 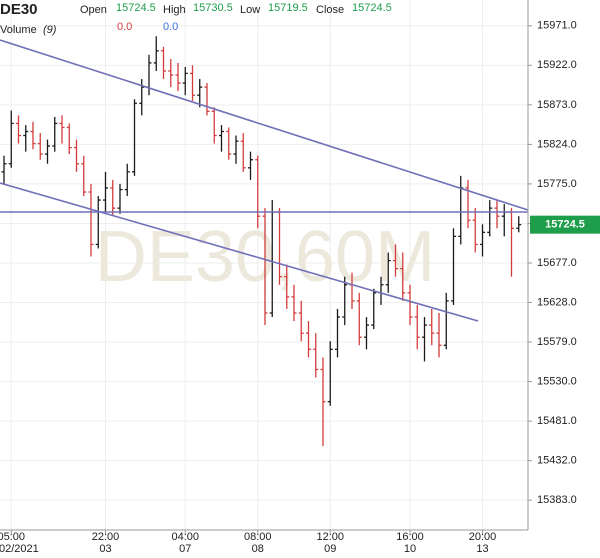 I want to click on y-tick-label: 15383.0, so click(x=557, y=500).